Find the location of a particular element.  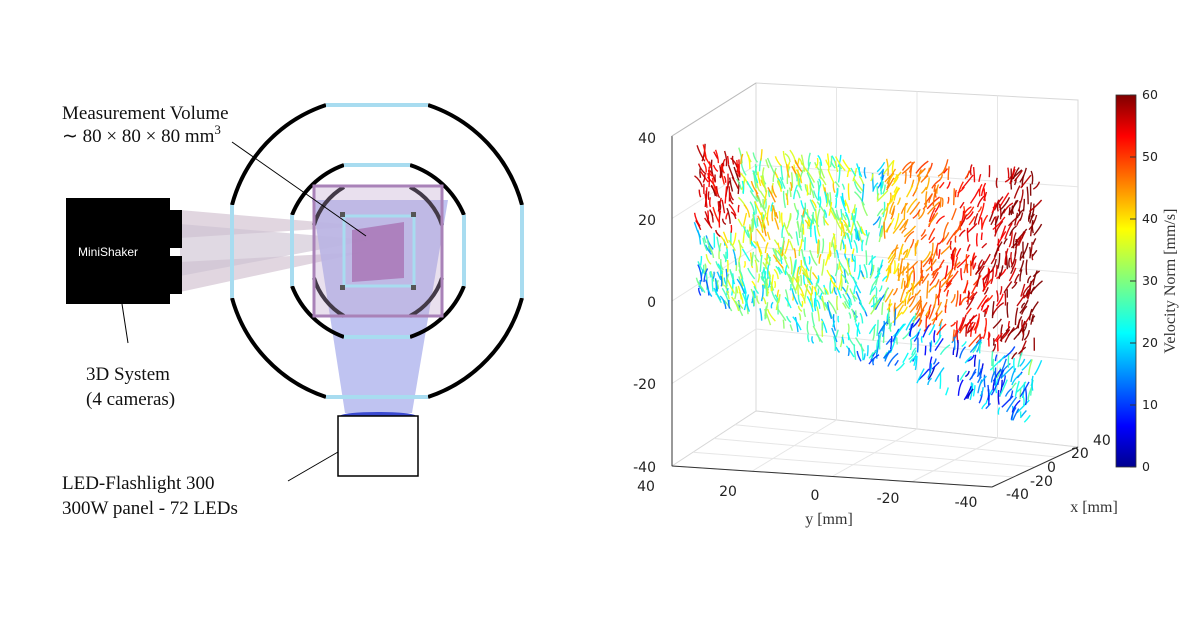

system-label: 3D System is located at coordinates (128, 374).